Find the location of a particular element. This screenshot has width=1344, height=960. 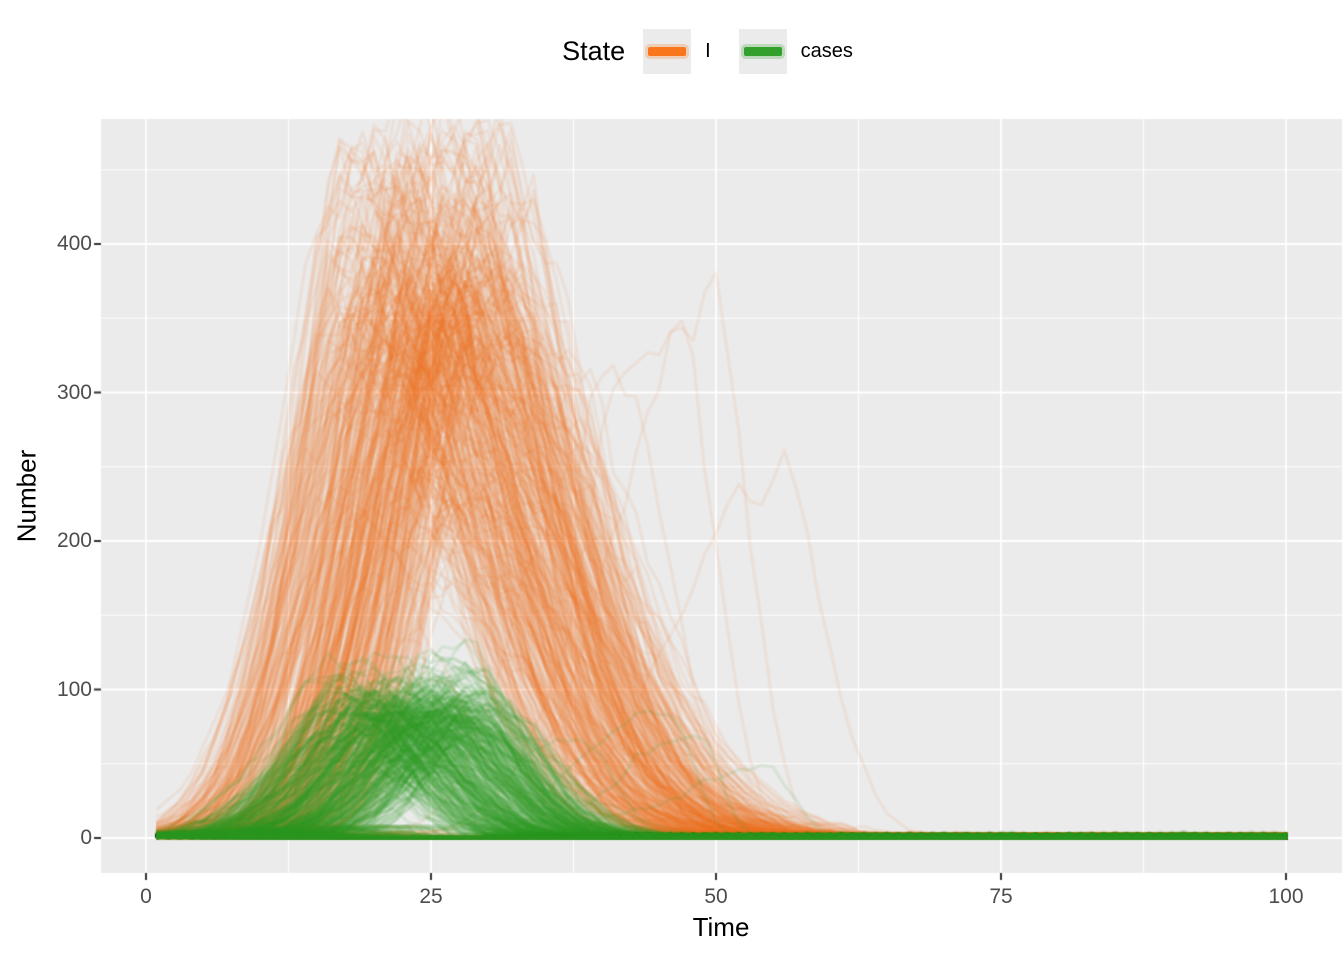

legend-key-I is located at coordinates (667, 51).